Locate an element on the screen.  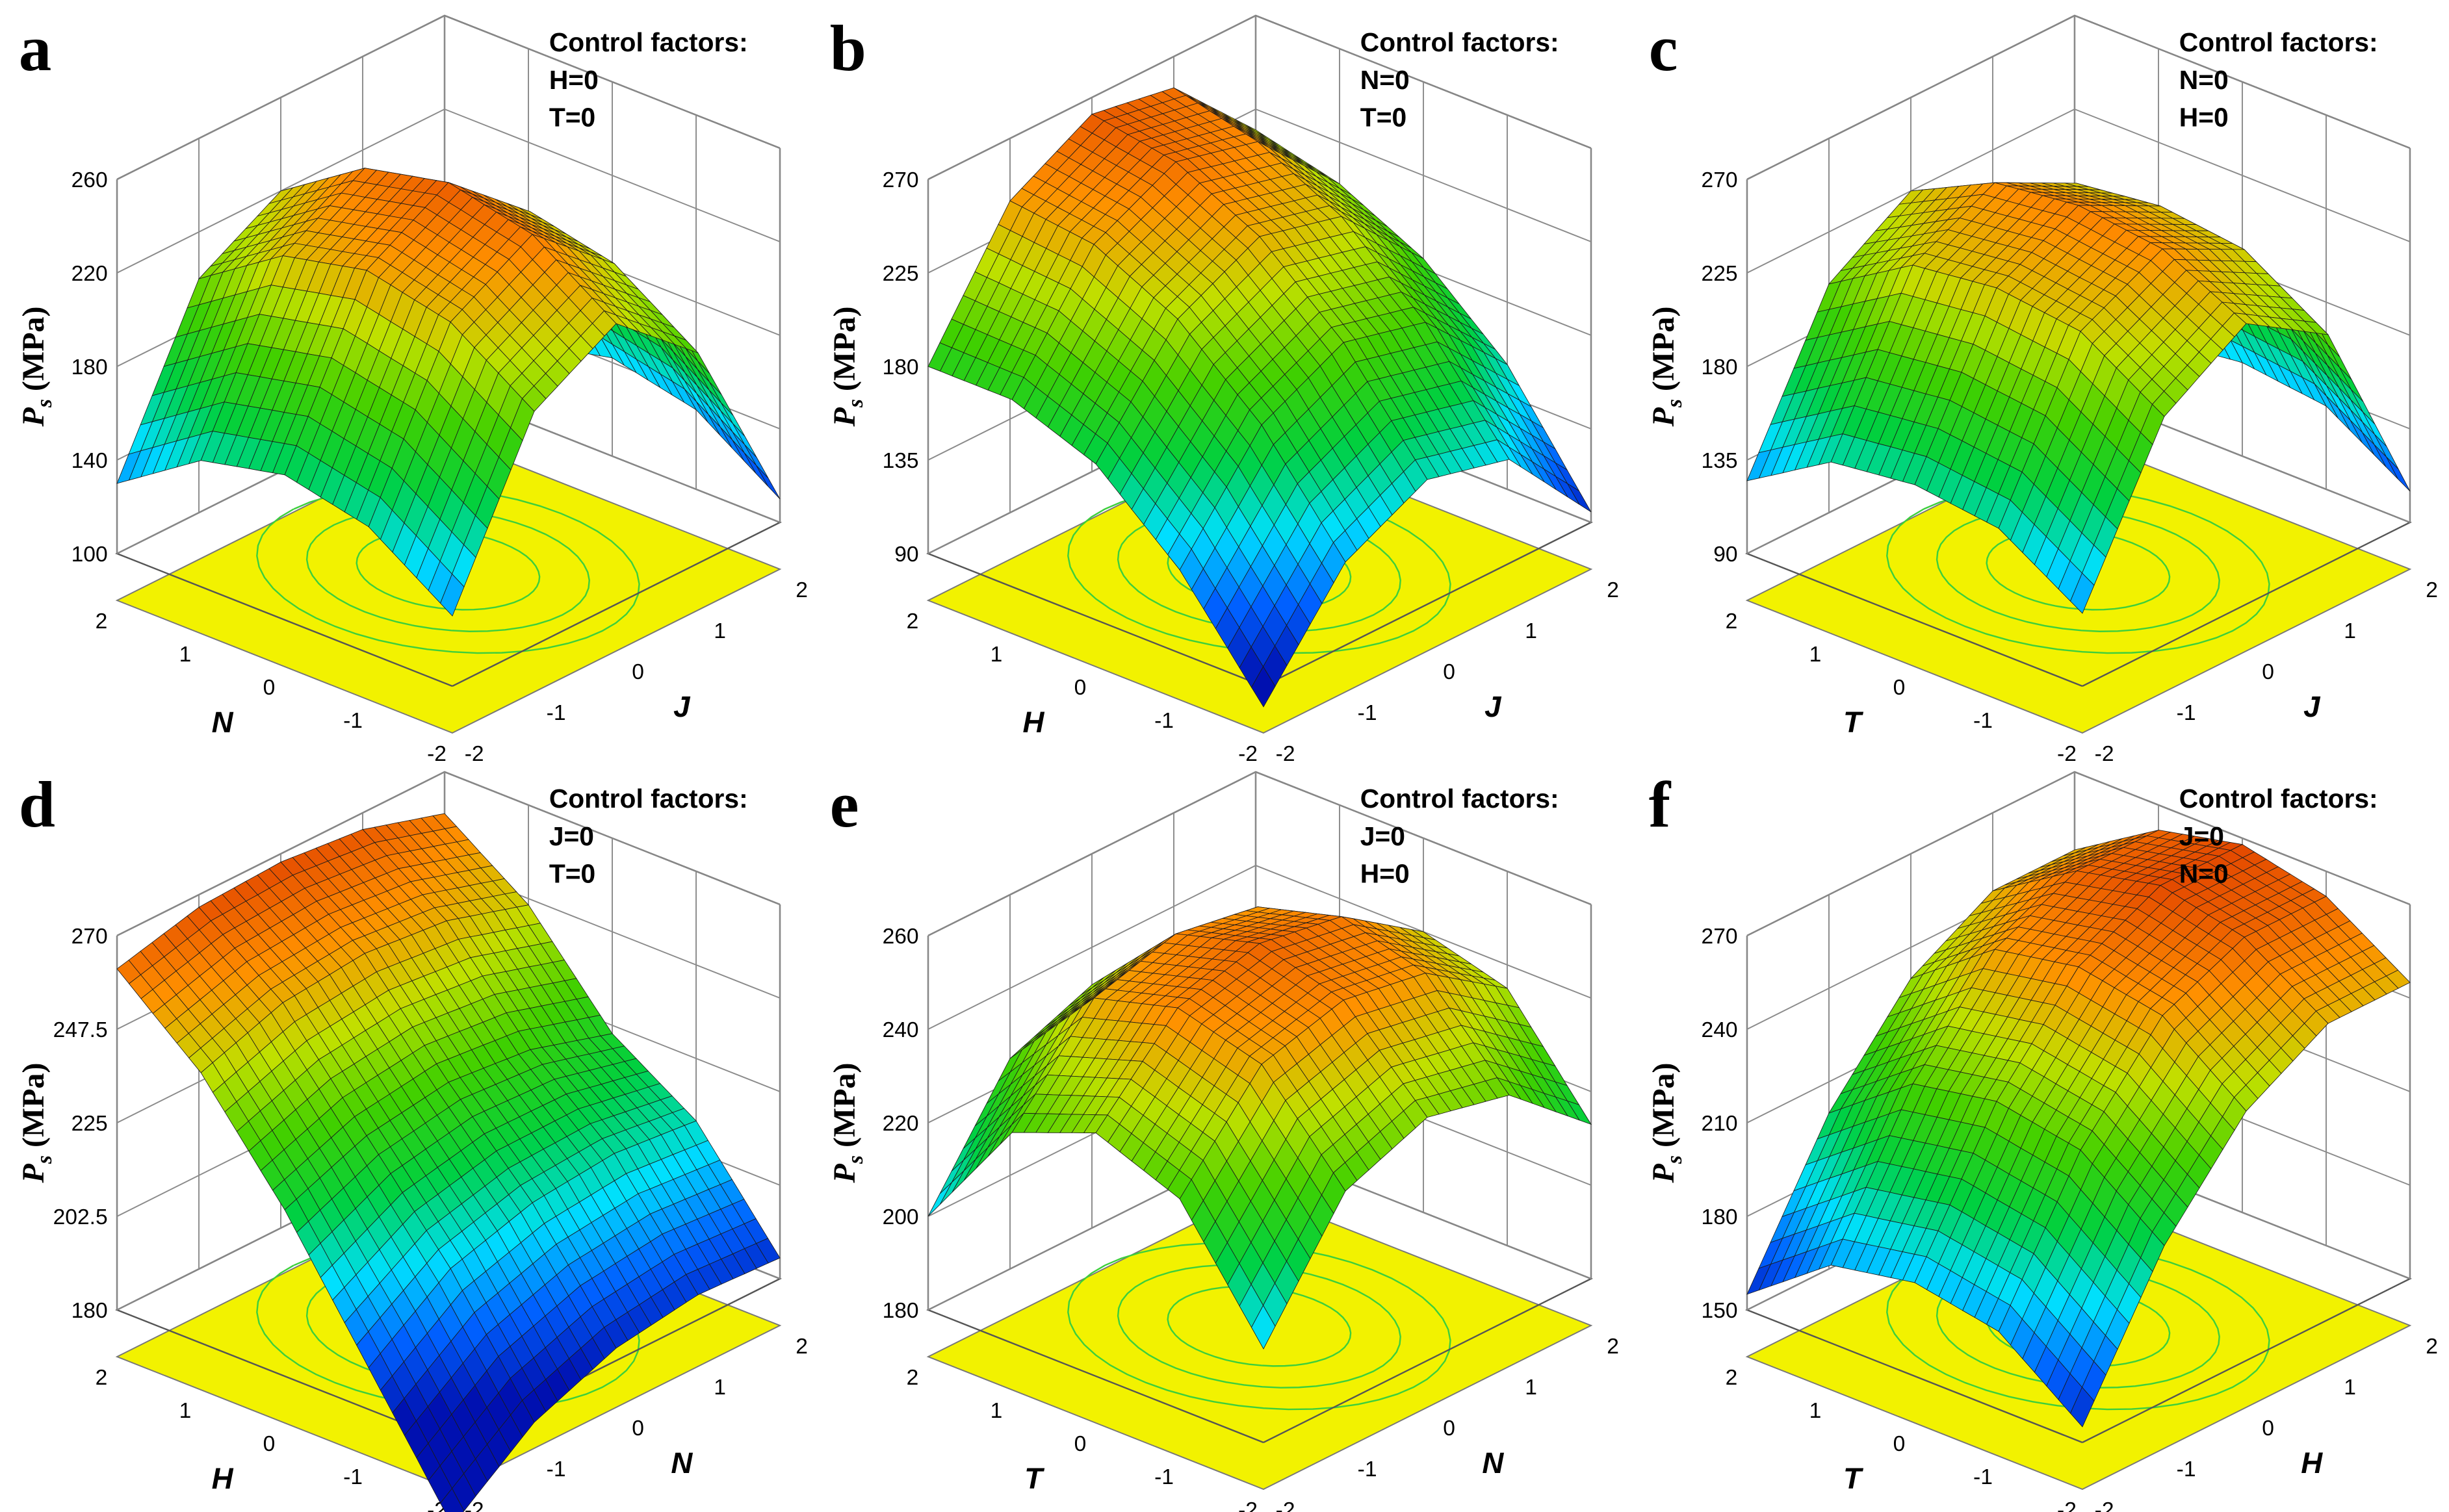
z-tick-label: 200 is located at coordinates (901, 1217).